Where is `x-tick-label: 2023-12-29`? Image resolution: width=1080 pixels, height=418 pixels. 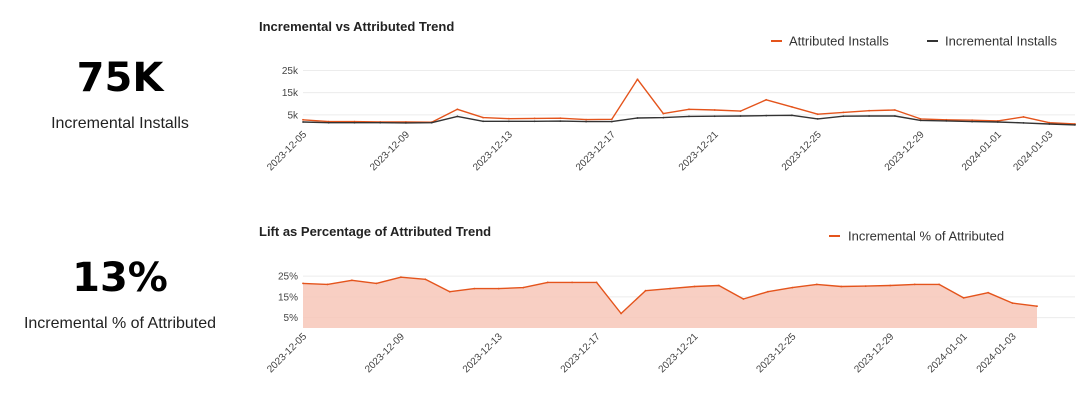 x-tick-label: 2023-12-29 is located at coordinates (874, 353).